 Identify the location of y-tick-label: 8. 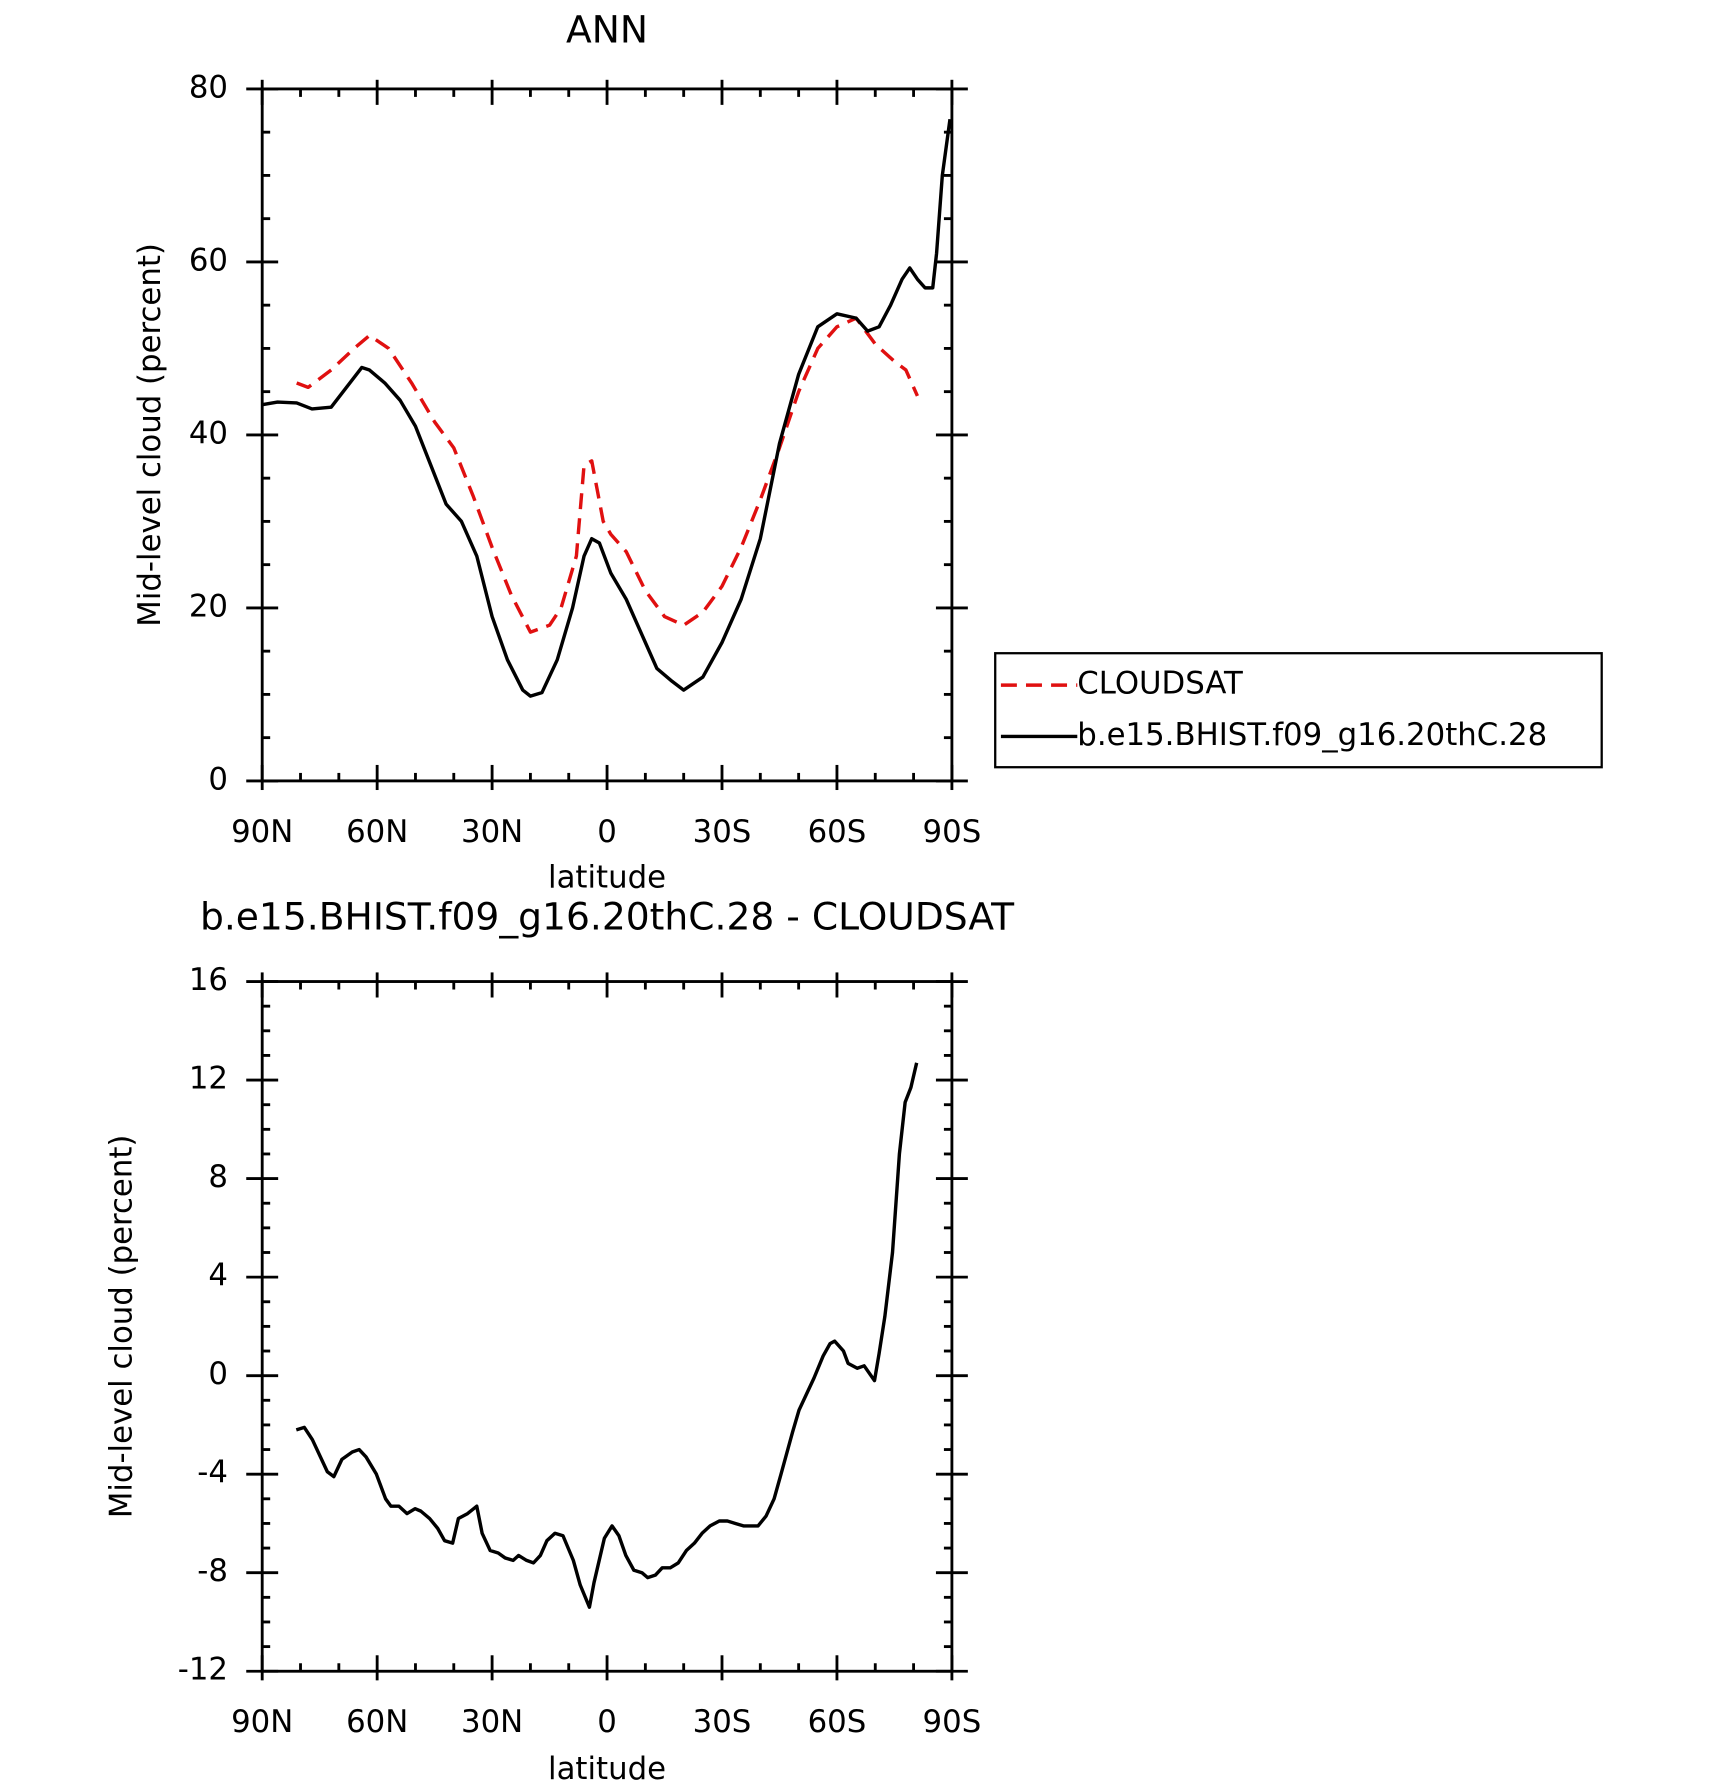
(218, 1177).